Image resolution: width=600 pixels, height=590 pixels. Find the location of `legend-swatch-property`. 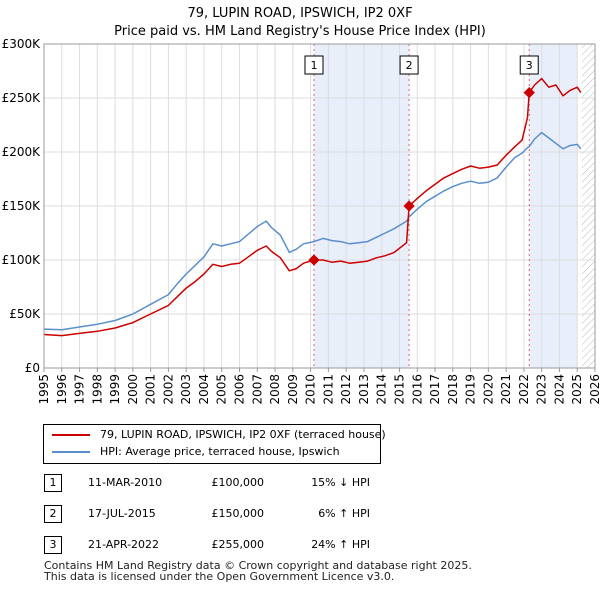

legend-swatch-property is located at coordinates (71, 435).